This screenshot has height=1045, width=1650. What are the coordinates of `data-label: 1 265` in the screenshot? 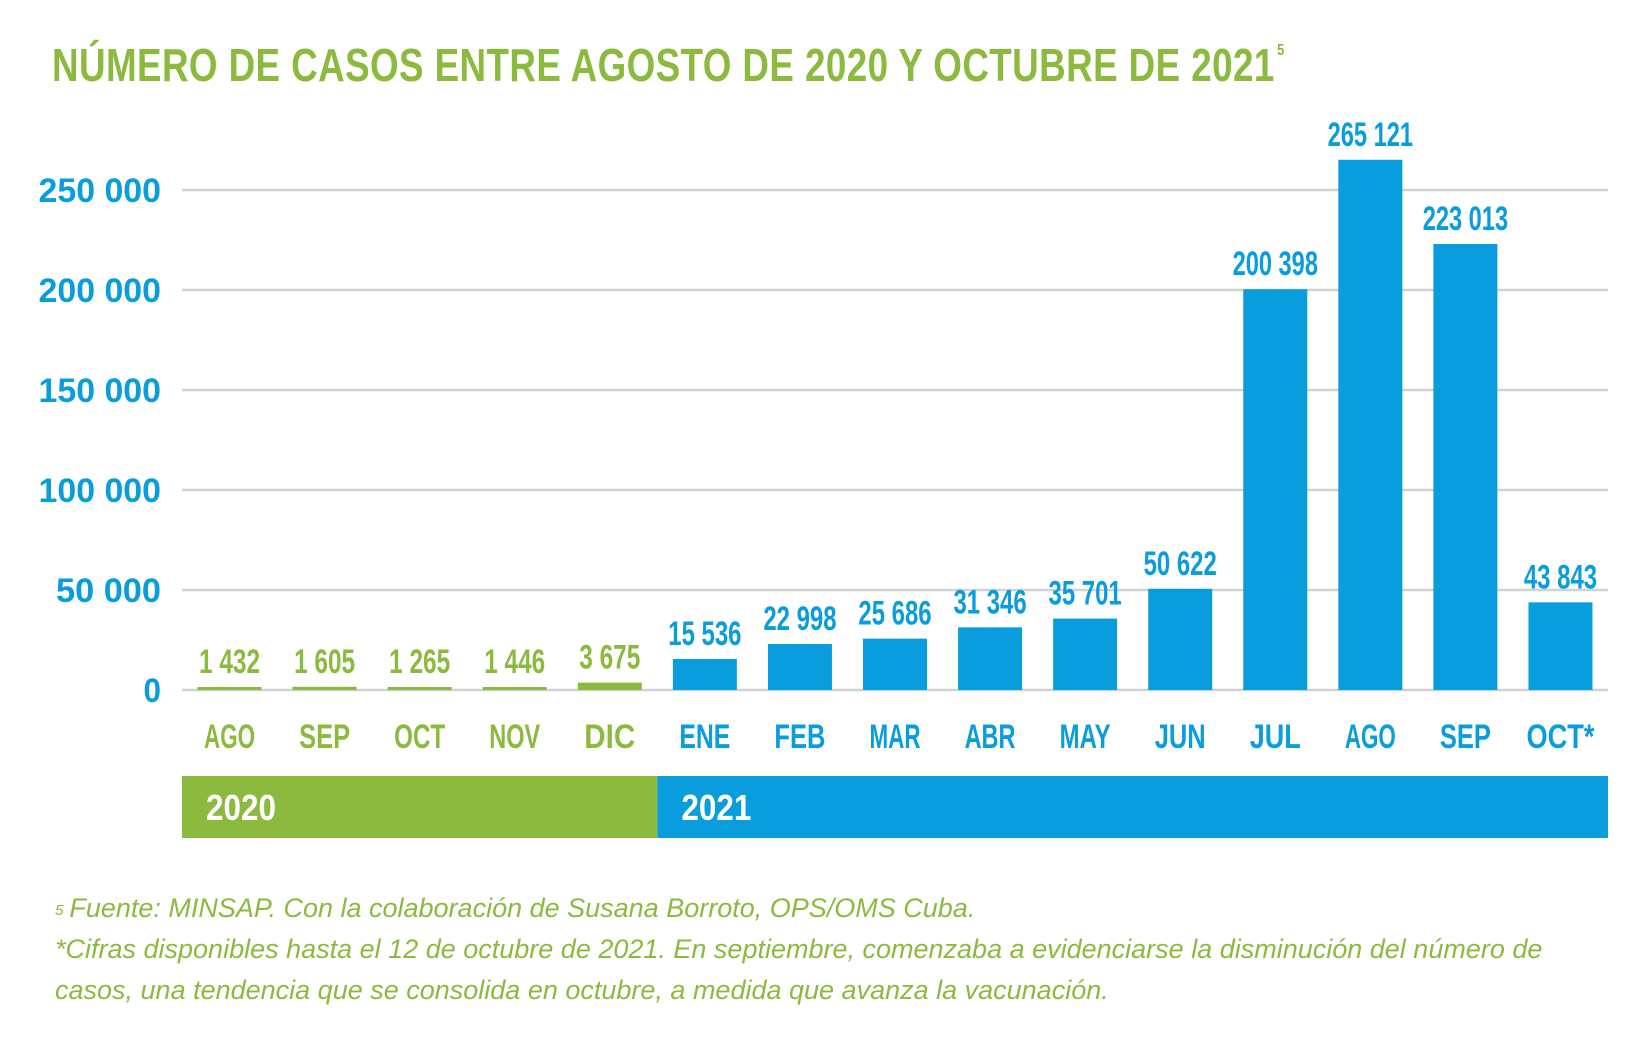 It's located at (419, 662).